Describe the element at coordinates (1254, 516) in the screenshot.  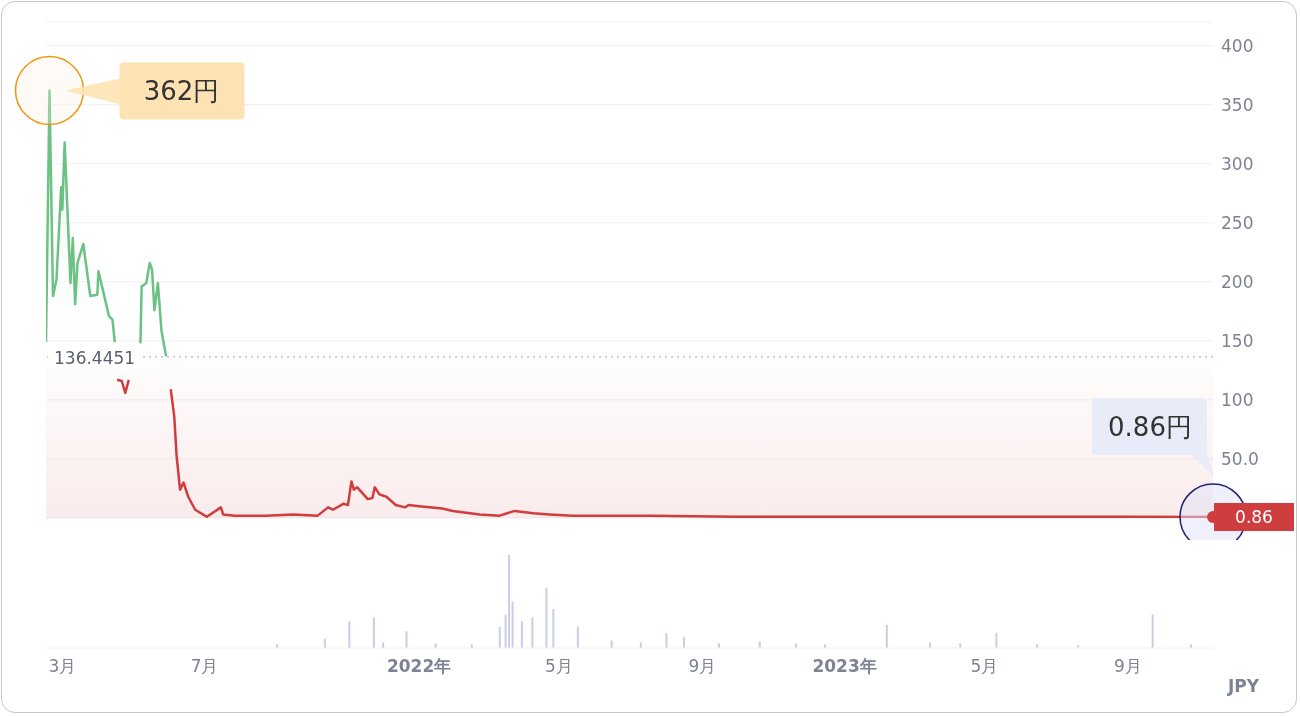
I see `annotation: 0.86` at that location.